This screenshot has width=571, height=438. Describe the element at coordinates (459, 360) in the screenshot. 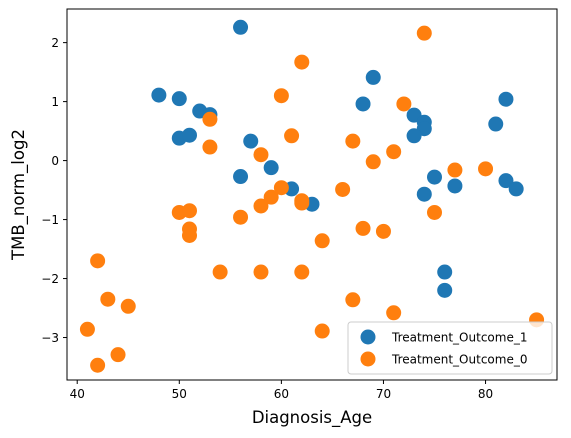

I see `legend-label-treatment-outcome-0: Treatment_Outcome_0` at that location.